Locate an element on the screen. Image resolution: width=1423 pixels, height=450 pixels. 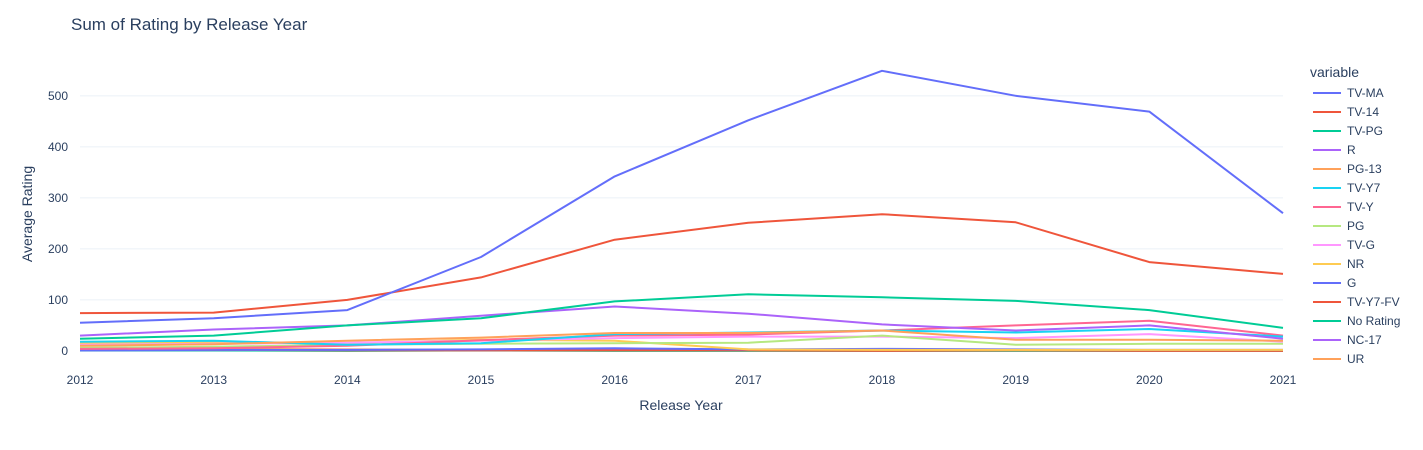
series-line-pg is located at coordinates (681, 341).